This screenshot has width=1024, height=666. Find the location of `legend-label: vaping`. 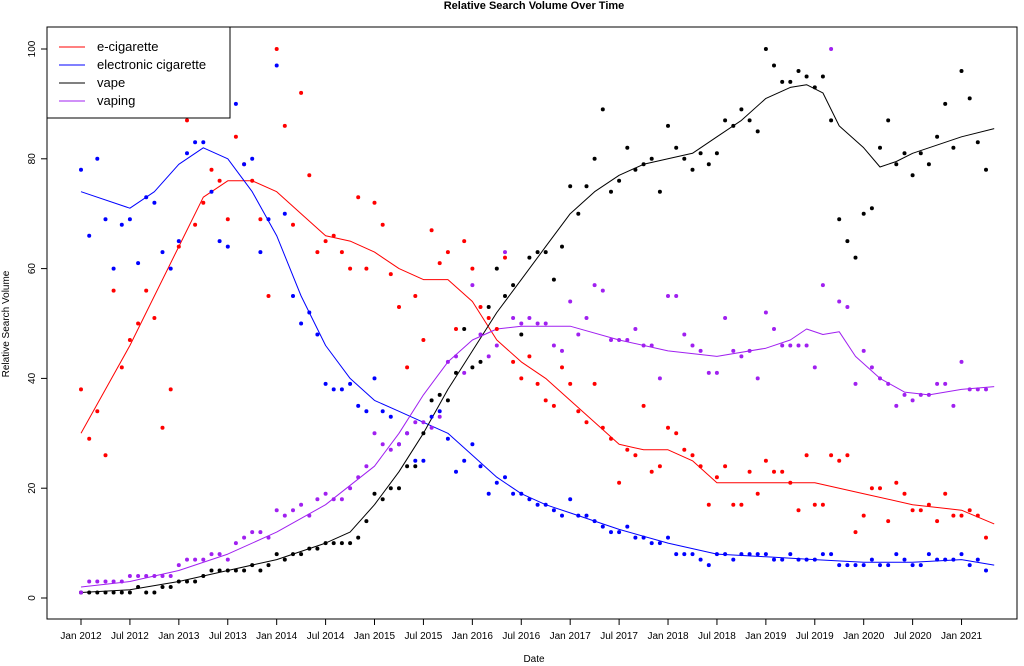

legend-label: vaping is located at coordinates (116, 100).